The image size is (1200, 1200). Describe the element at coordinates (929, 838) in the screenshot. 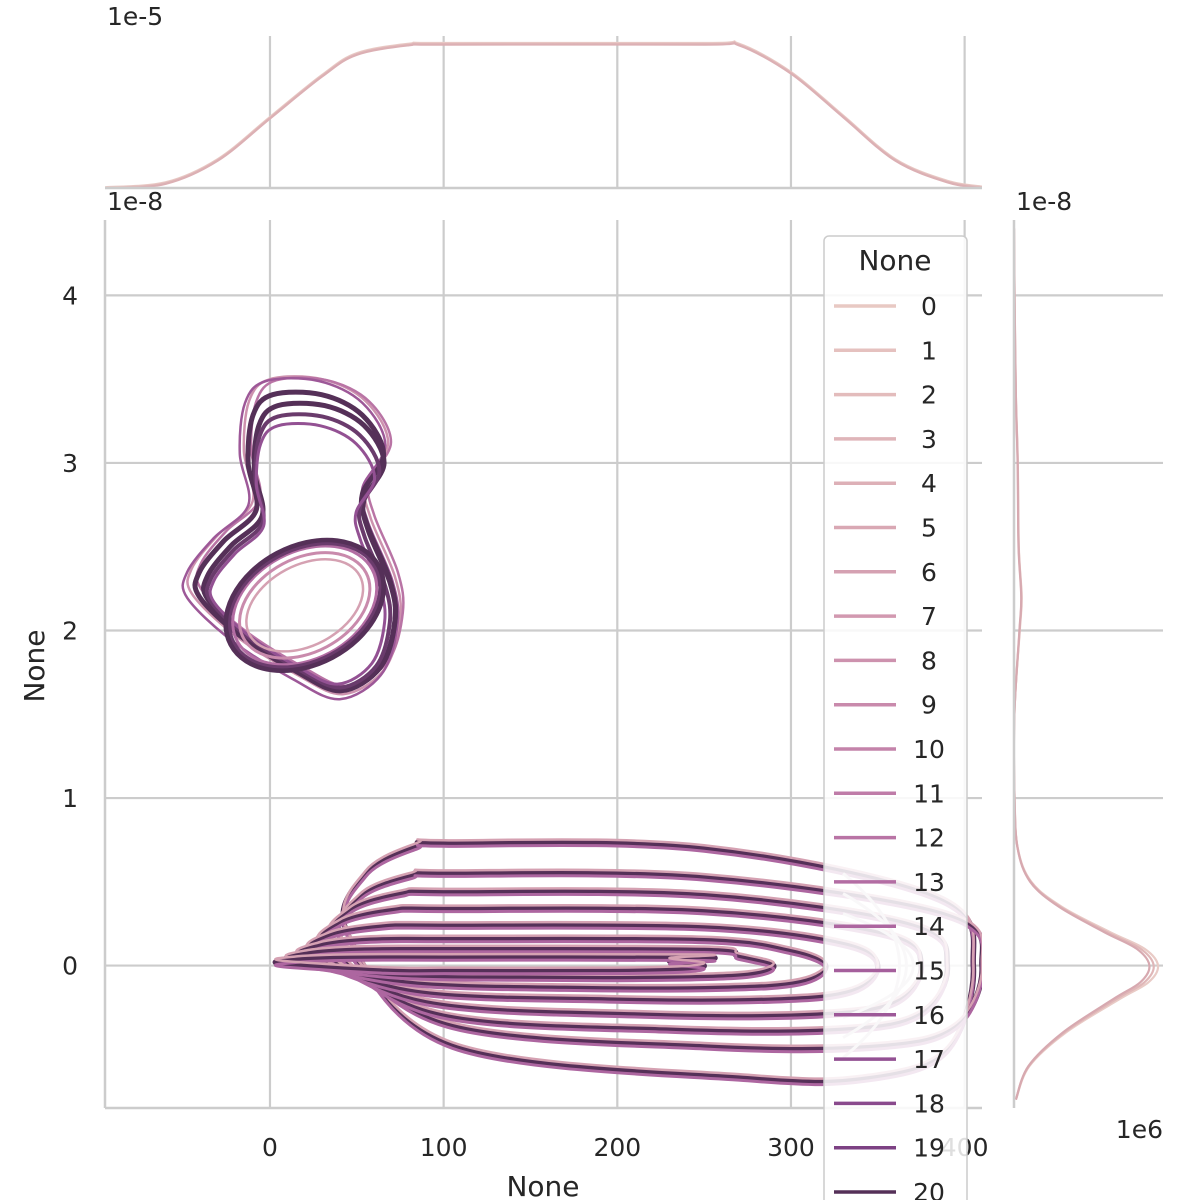

I see `legend-label: 12` at that location.